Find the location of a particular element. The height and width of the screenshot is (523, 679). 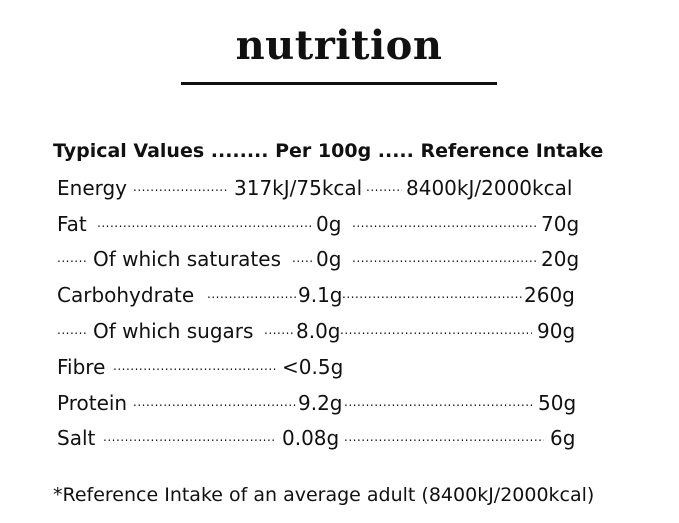

per-100g-value: 9.2g is located at coordinates (320, 403).